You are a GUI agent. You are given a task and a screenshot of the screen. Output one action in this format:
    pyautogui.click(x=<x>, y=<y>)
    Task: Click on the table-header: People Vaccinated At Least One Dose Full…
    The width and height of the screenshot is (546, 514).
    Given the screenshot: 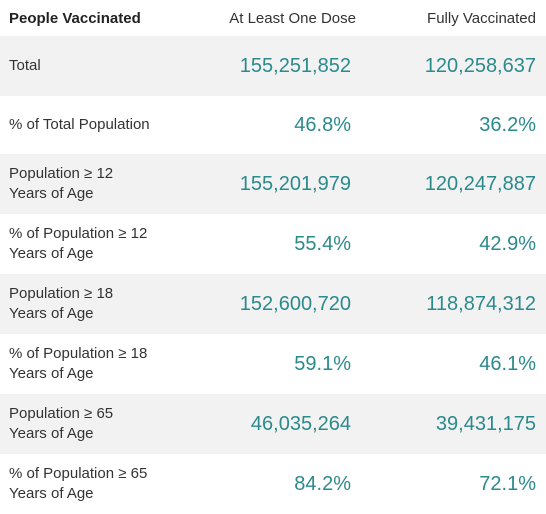 What is the action you would take?
    pyautogui.click(x=273, y=18)
    